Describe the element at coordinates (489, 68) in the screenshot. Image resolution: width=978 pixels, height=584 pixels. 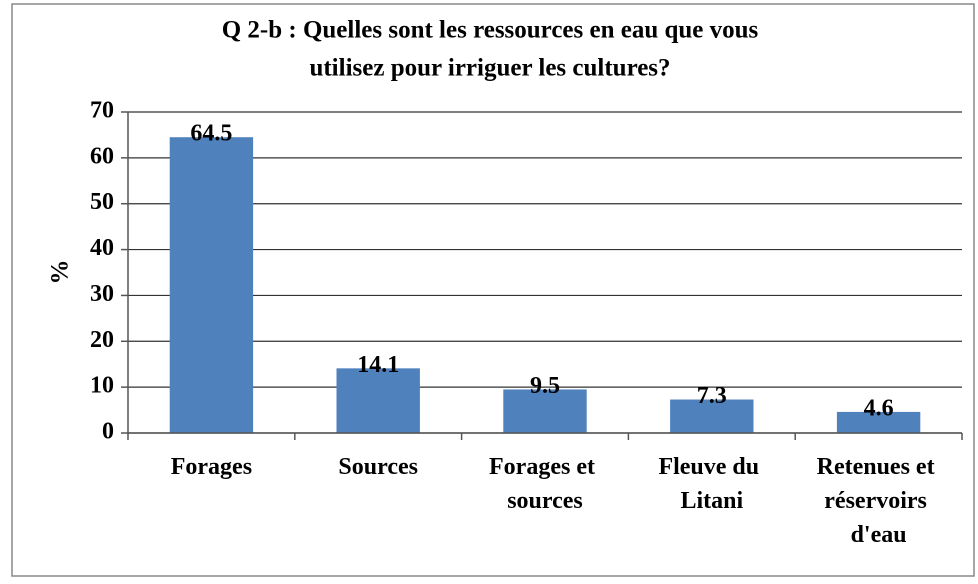
I see `chart-title: utilisez pour irriguer les cultures?` at that location.